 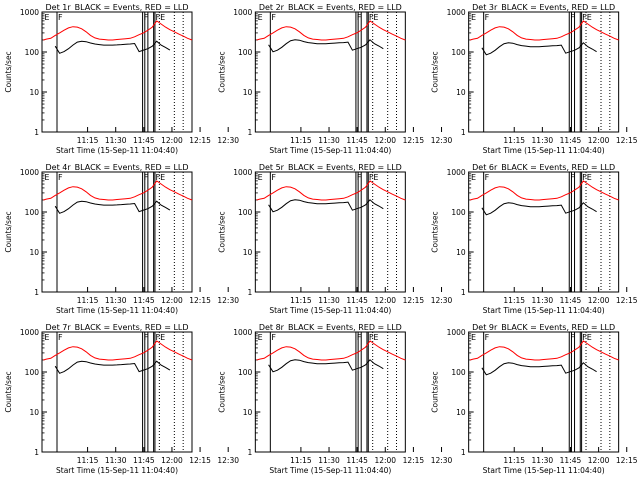 What do you see at coordinates (116, 327) in the screenshot?
I see `chart-title: Det 7r_BLACK = Events, RED = LLD` at bounding box center [116, 327].